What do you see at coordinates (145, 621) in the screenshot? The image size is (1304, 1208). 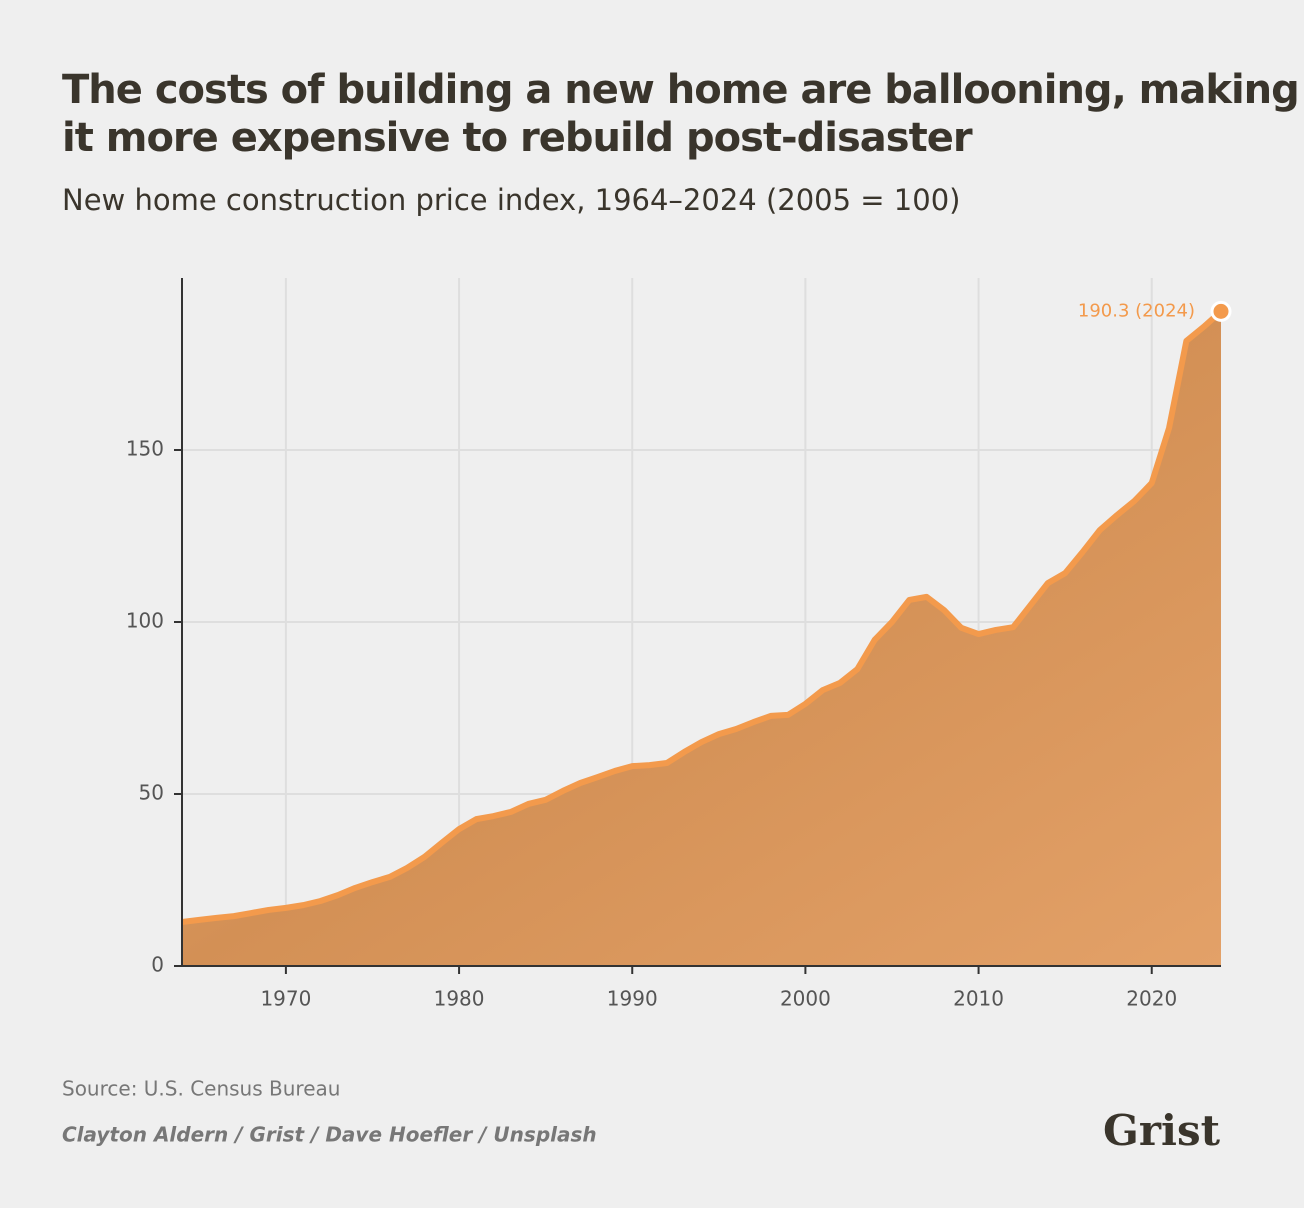 I see `y-tick-label: 100` at bounding box center [145, 621].